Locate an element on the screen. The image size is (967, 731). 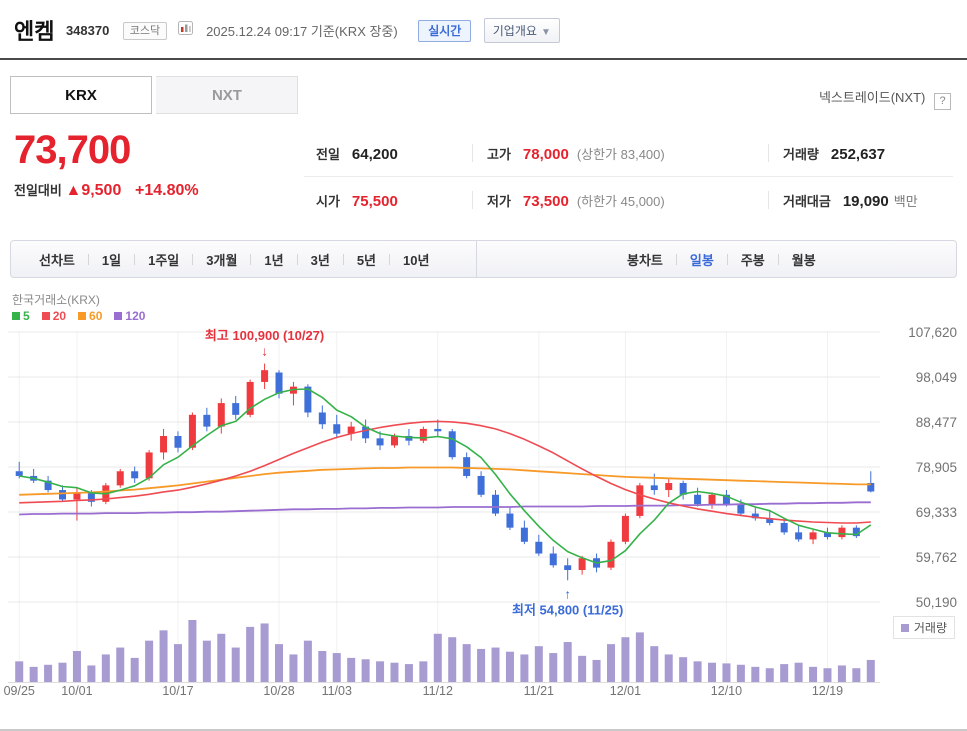
period-item: 3년 is located at coordinates (320, 260).